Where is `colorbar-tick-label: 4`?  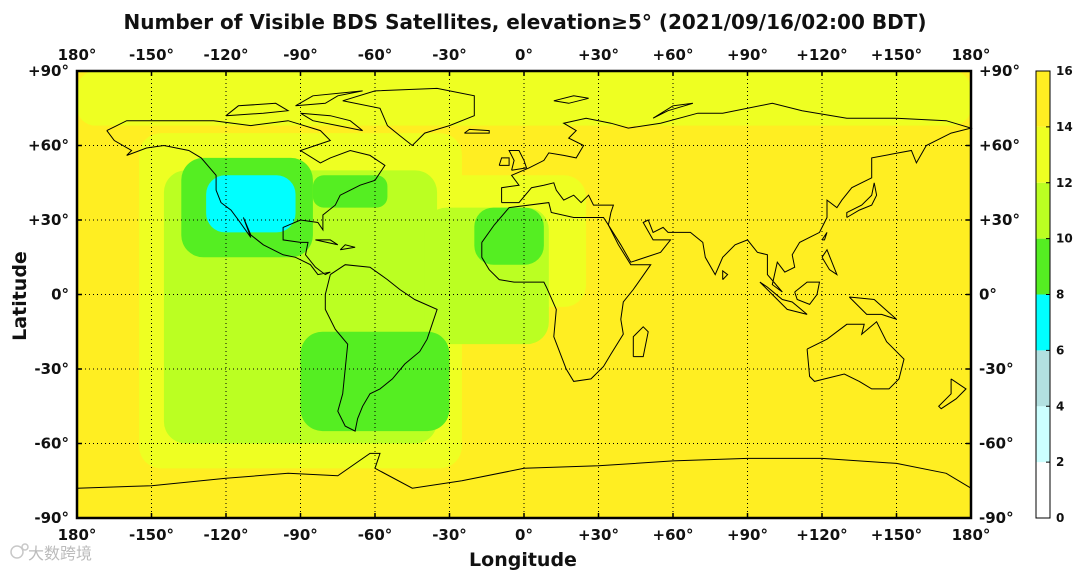 colorbar-tick-label: 4 is located at coordinates (1060, 406).